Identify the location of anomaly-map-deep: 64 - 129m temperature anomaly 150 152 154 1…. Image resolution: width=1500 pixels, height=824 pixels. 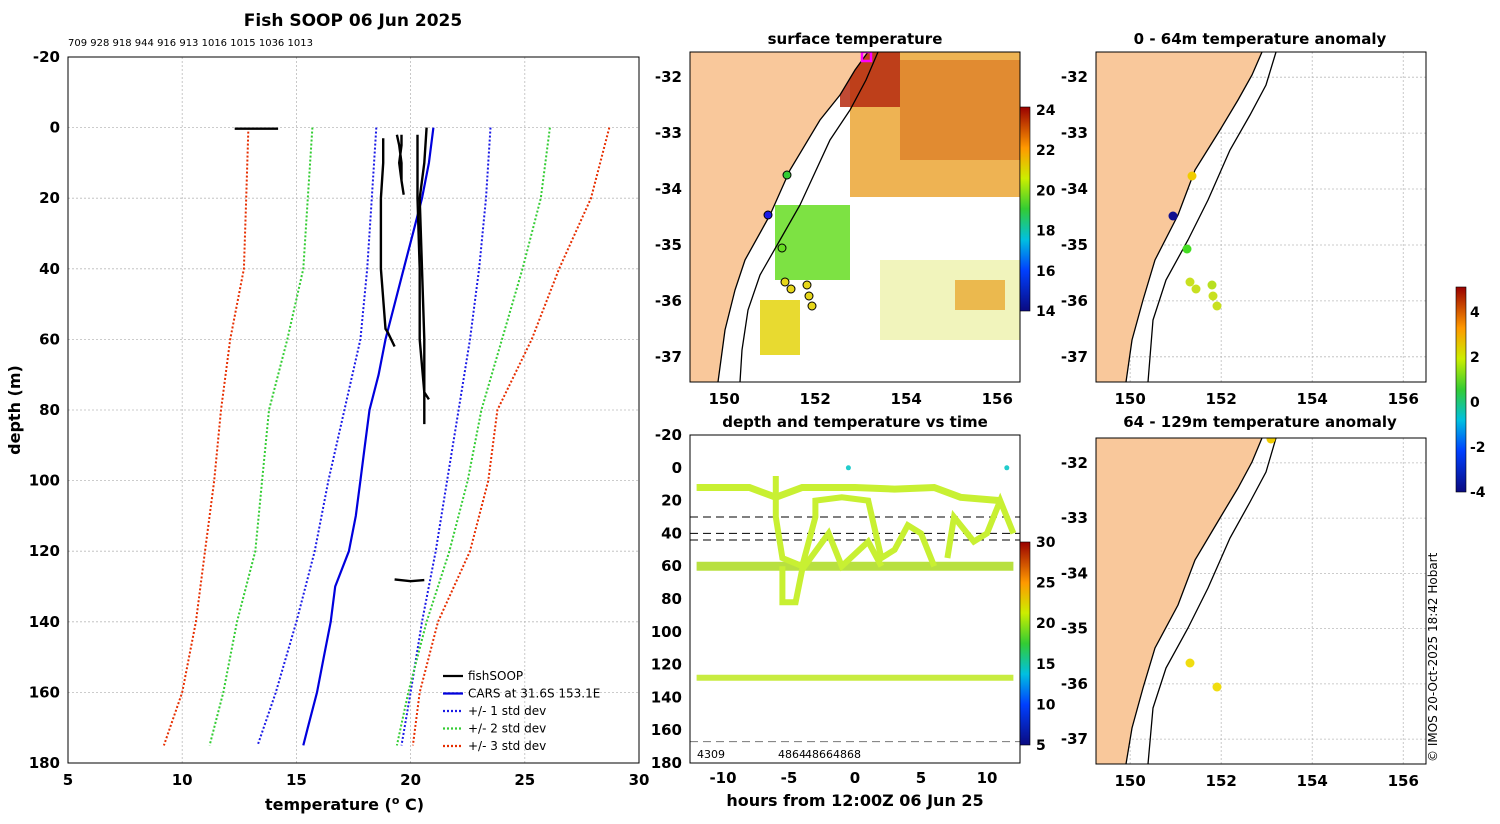
(1244, 601).